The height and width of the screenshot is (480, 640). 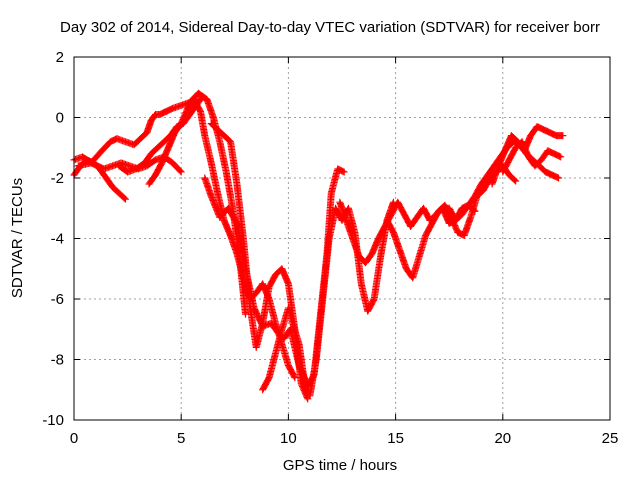 I want to click on y-tick-label: -2, so click(x=57, y=178).